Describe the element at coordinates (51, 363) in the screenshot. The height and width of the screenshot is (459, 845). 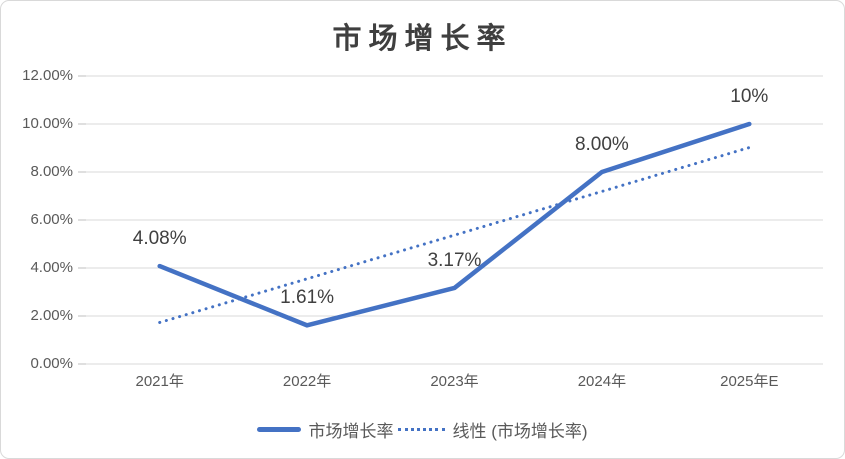
I see `y-axis-tick-label: 0.00%` at that location.